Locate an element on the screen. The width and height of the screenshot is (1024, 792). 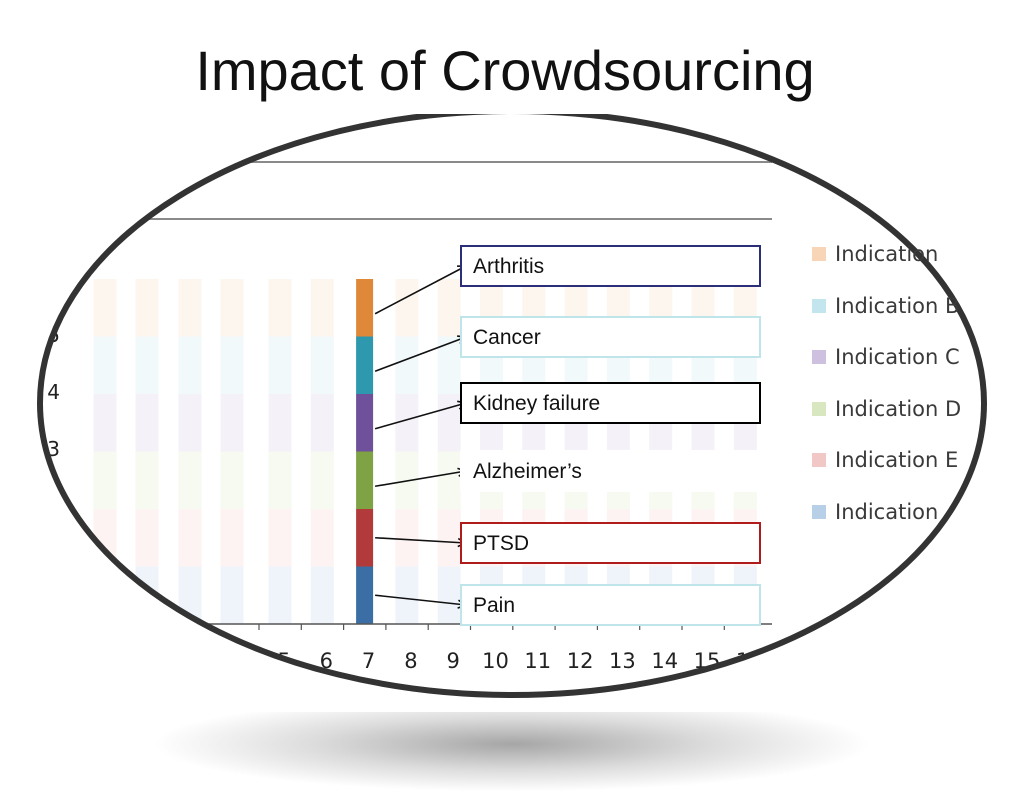
legend-label: Indication E is located at coordinates (897, 460).